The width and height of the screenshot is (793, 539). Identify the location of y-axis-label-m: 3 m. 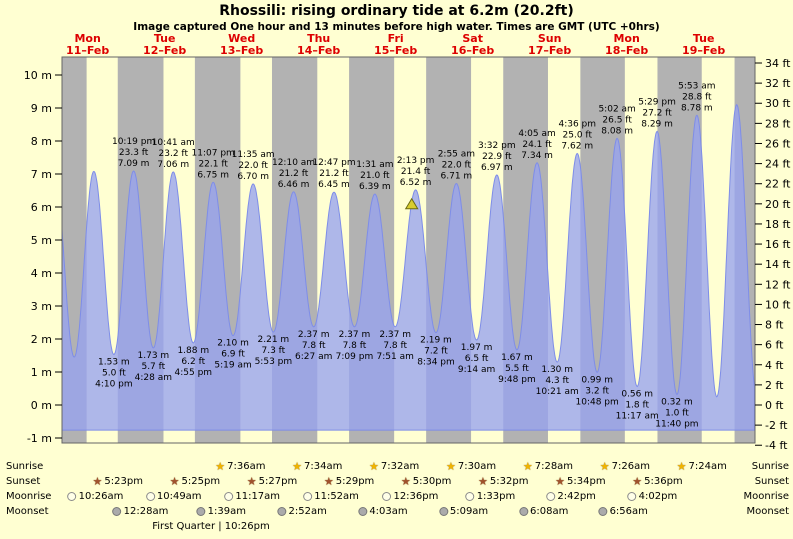
(41, 306).